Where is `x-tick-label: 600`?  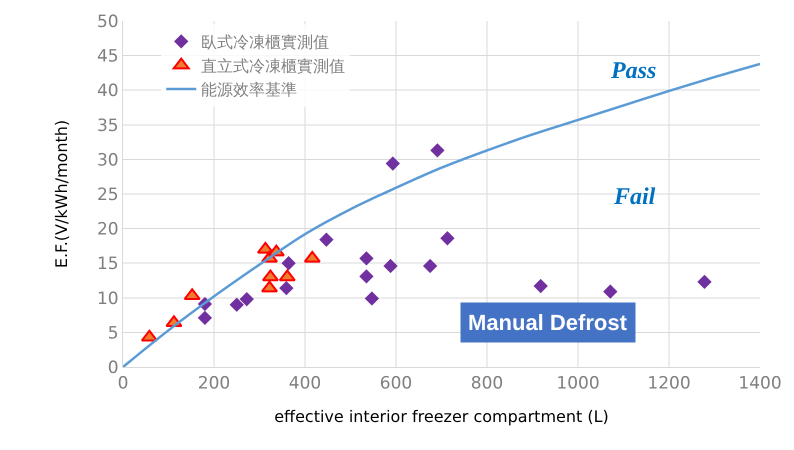 x-tick-label: 600 is located at coordinates (396, 383).